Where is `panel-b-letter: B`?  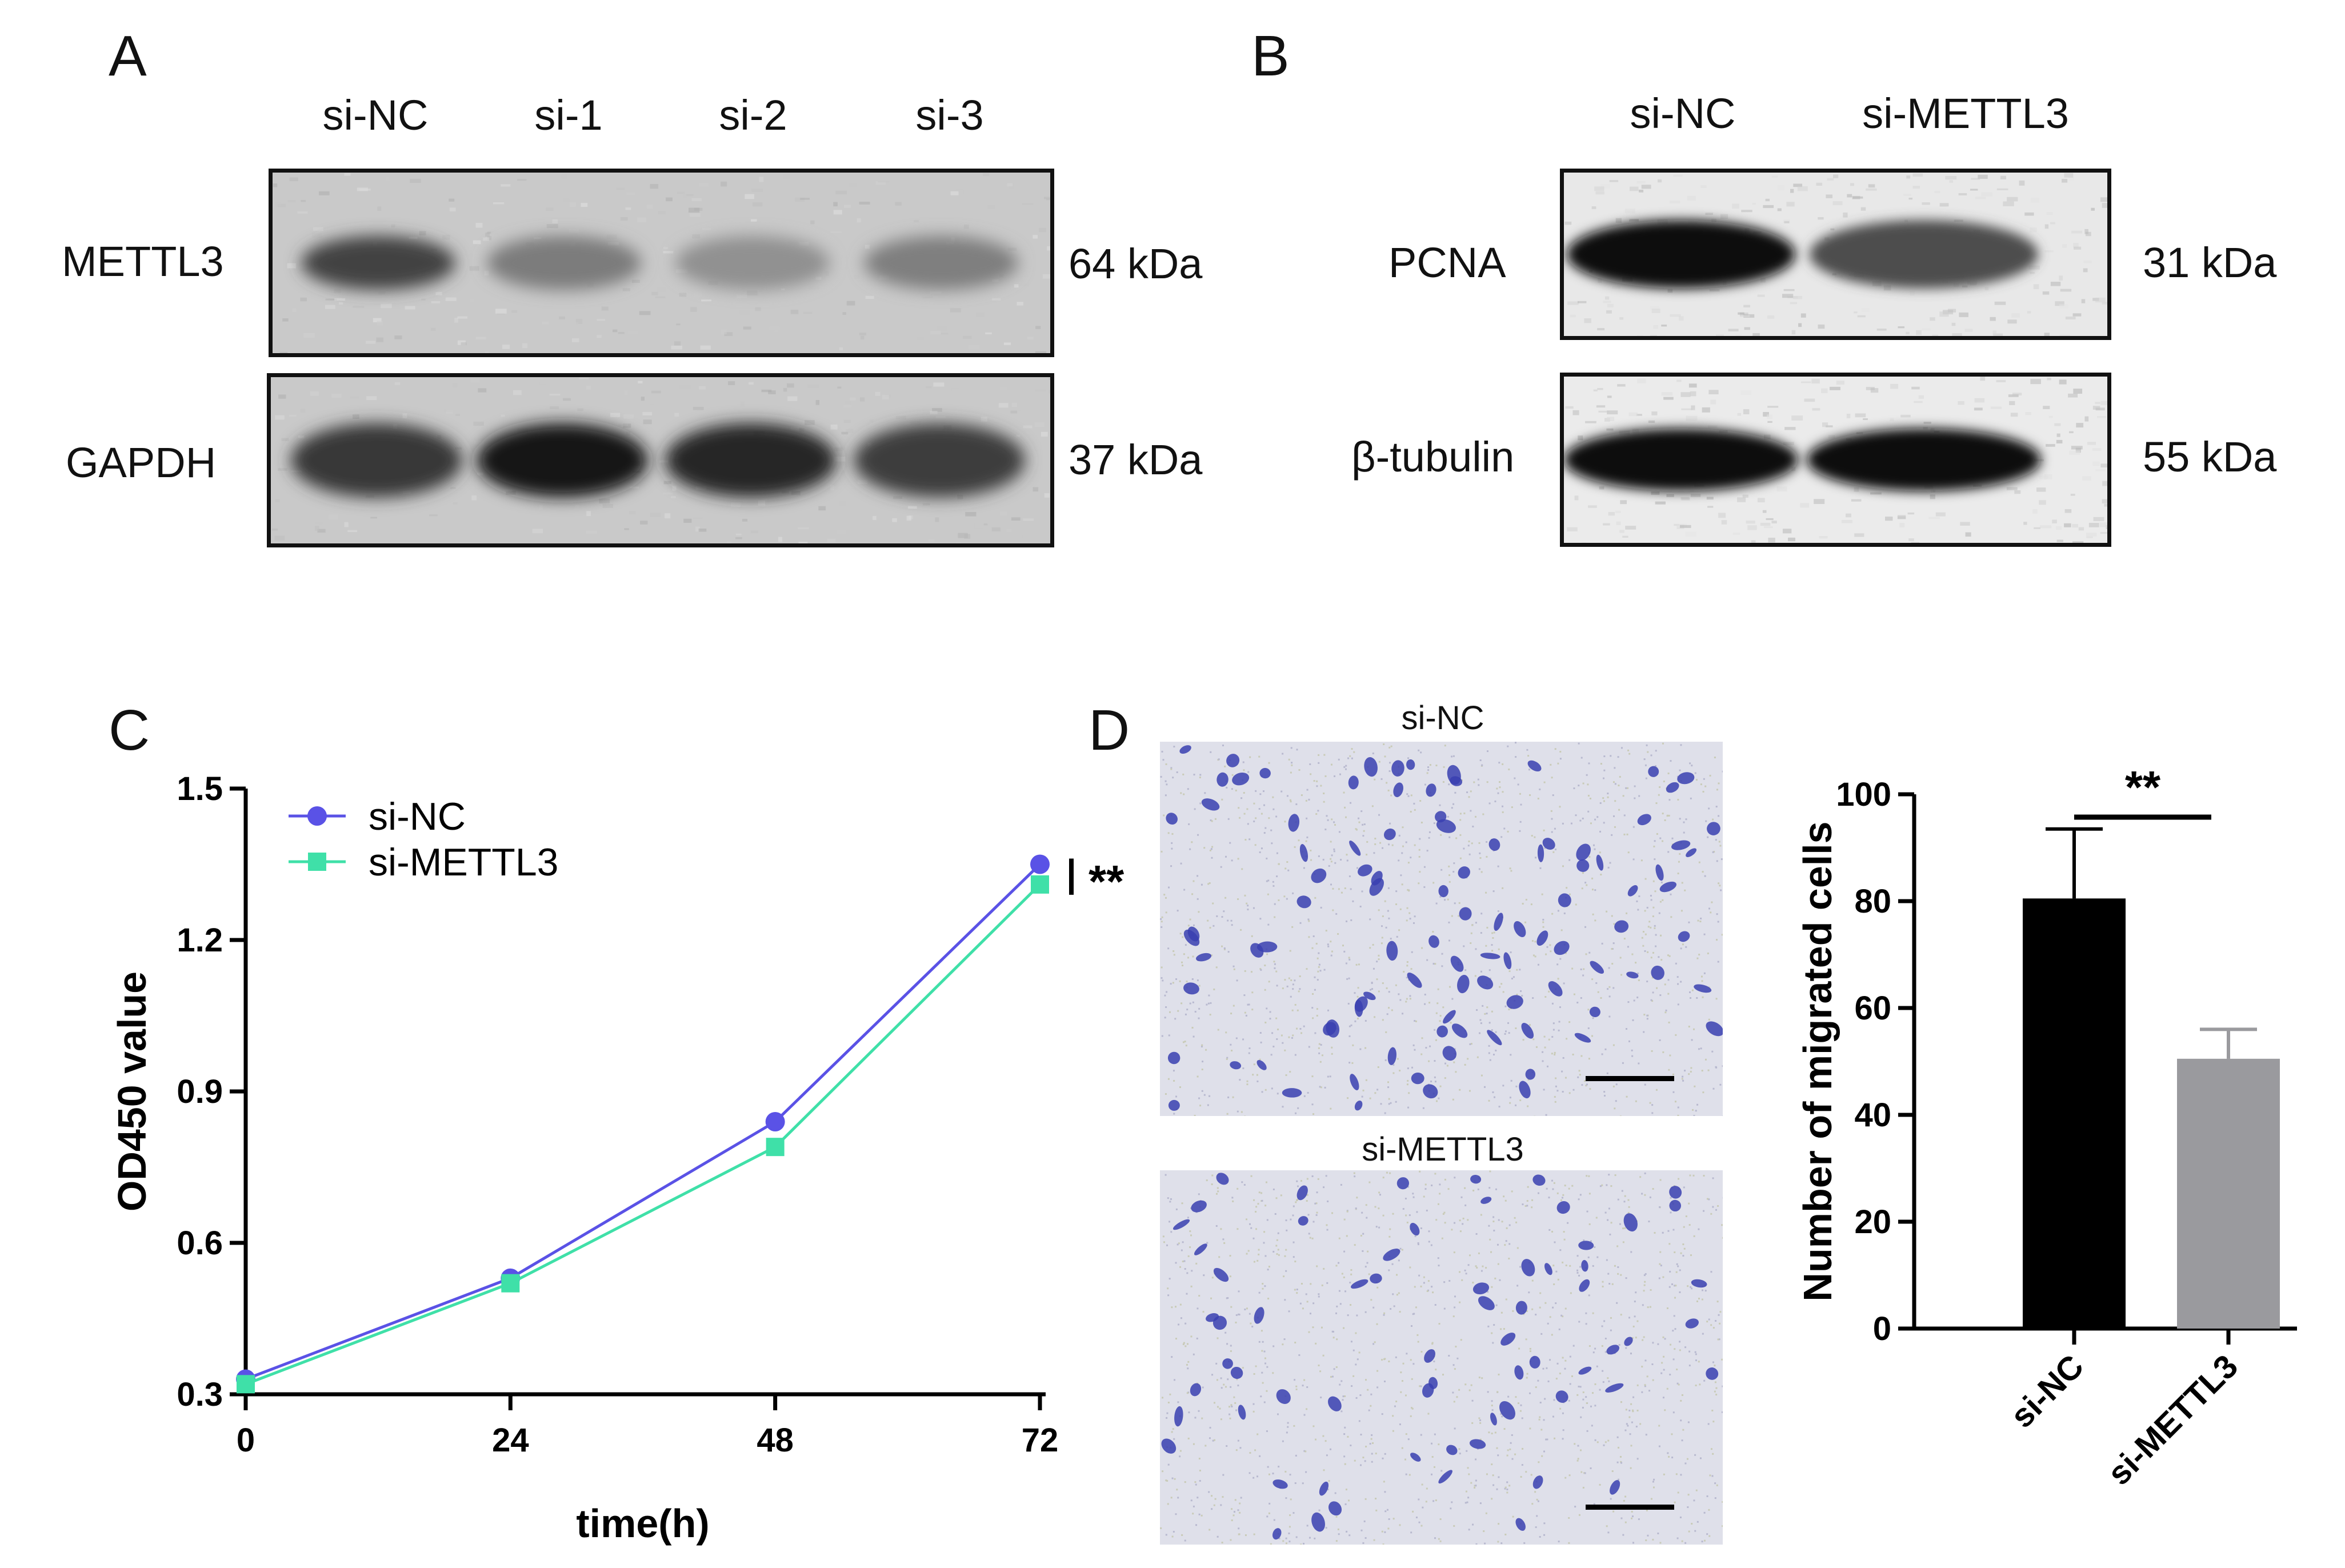
panel-b-letter: B is located at coordinates (1270, 56).